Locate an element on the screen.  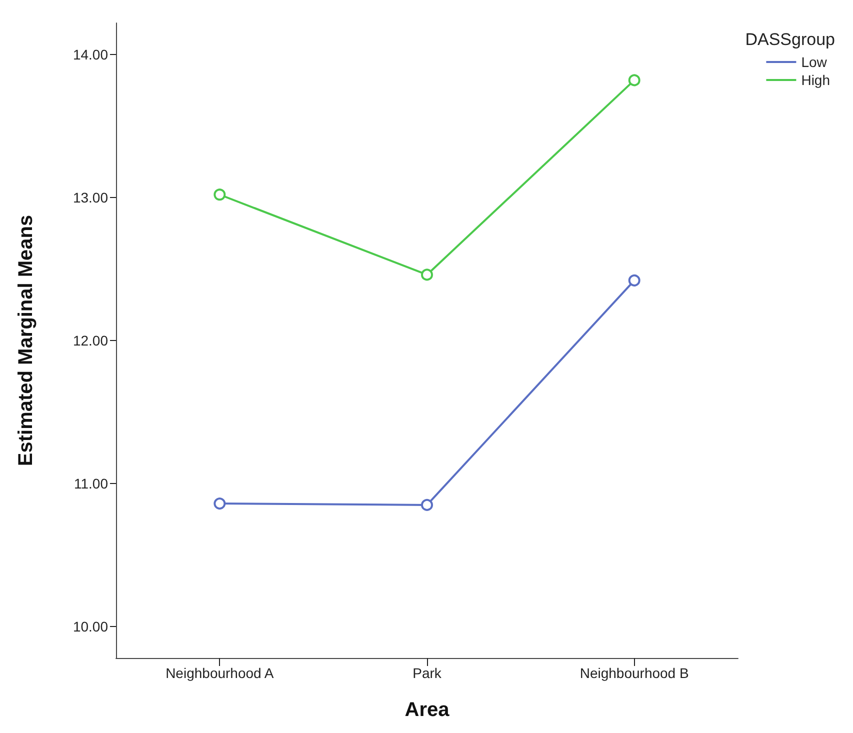
y-axis-title: Estimated Marginal Means is located at coordinates (26, 340).